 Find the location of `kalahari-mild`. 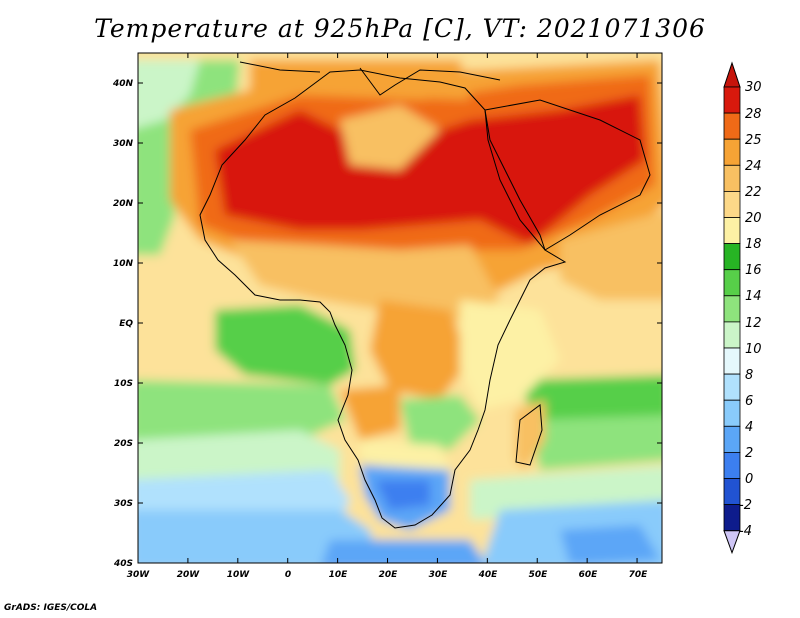

kalahari-mild is located at coordinates (405, 455).